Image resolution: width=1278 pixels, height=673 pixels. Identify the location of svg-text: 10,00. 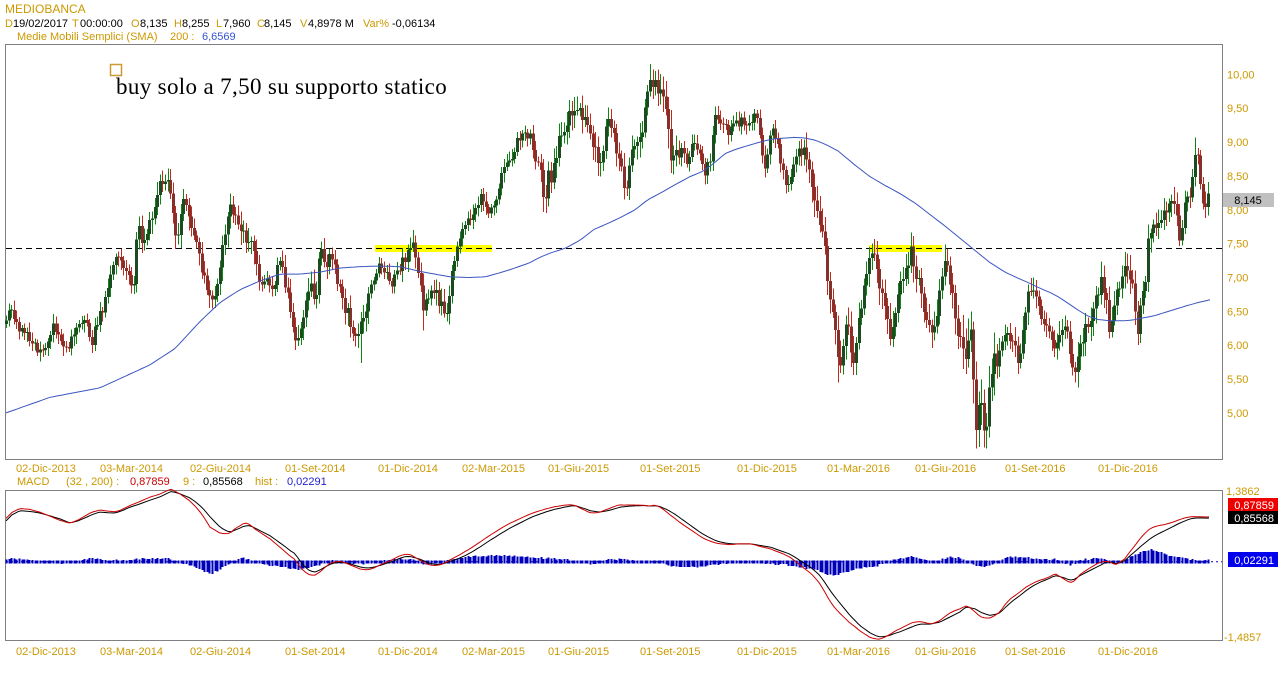
(1241, 75).